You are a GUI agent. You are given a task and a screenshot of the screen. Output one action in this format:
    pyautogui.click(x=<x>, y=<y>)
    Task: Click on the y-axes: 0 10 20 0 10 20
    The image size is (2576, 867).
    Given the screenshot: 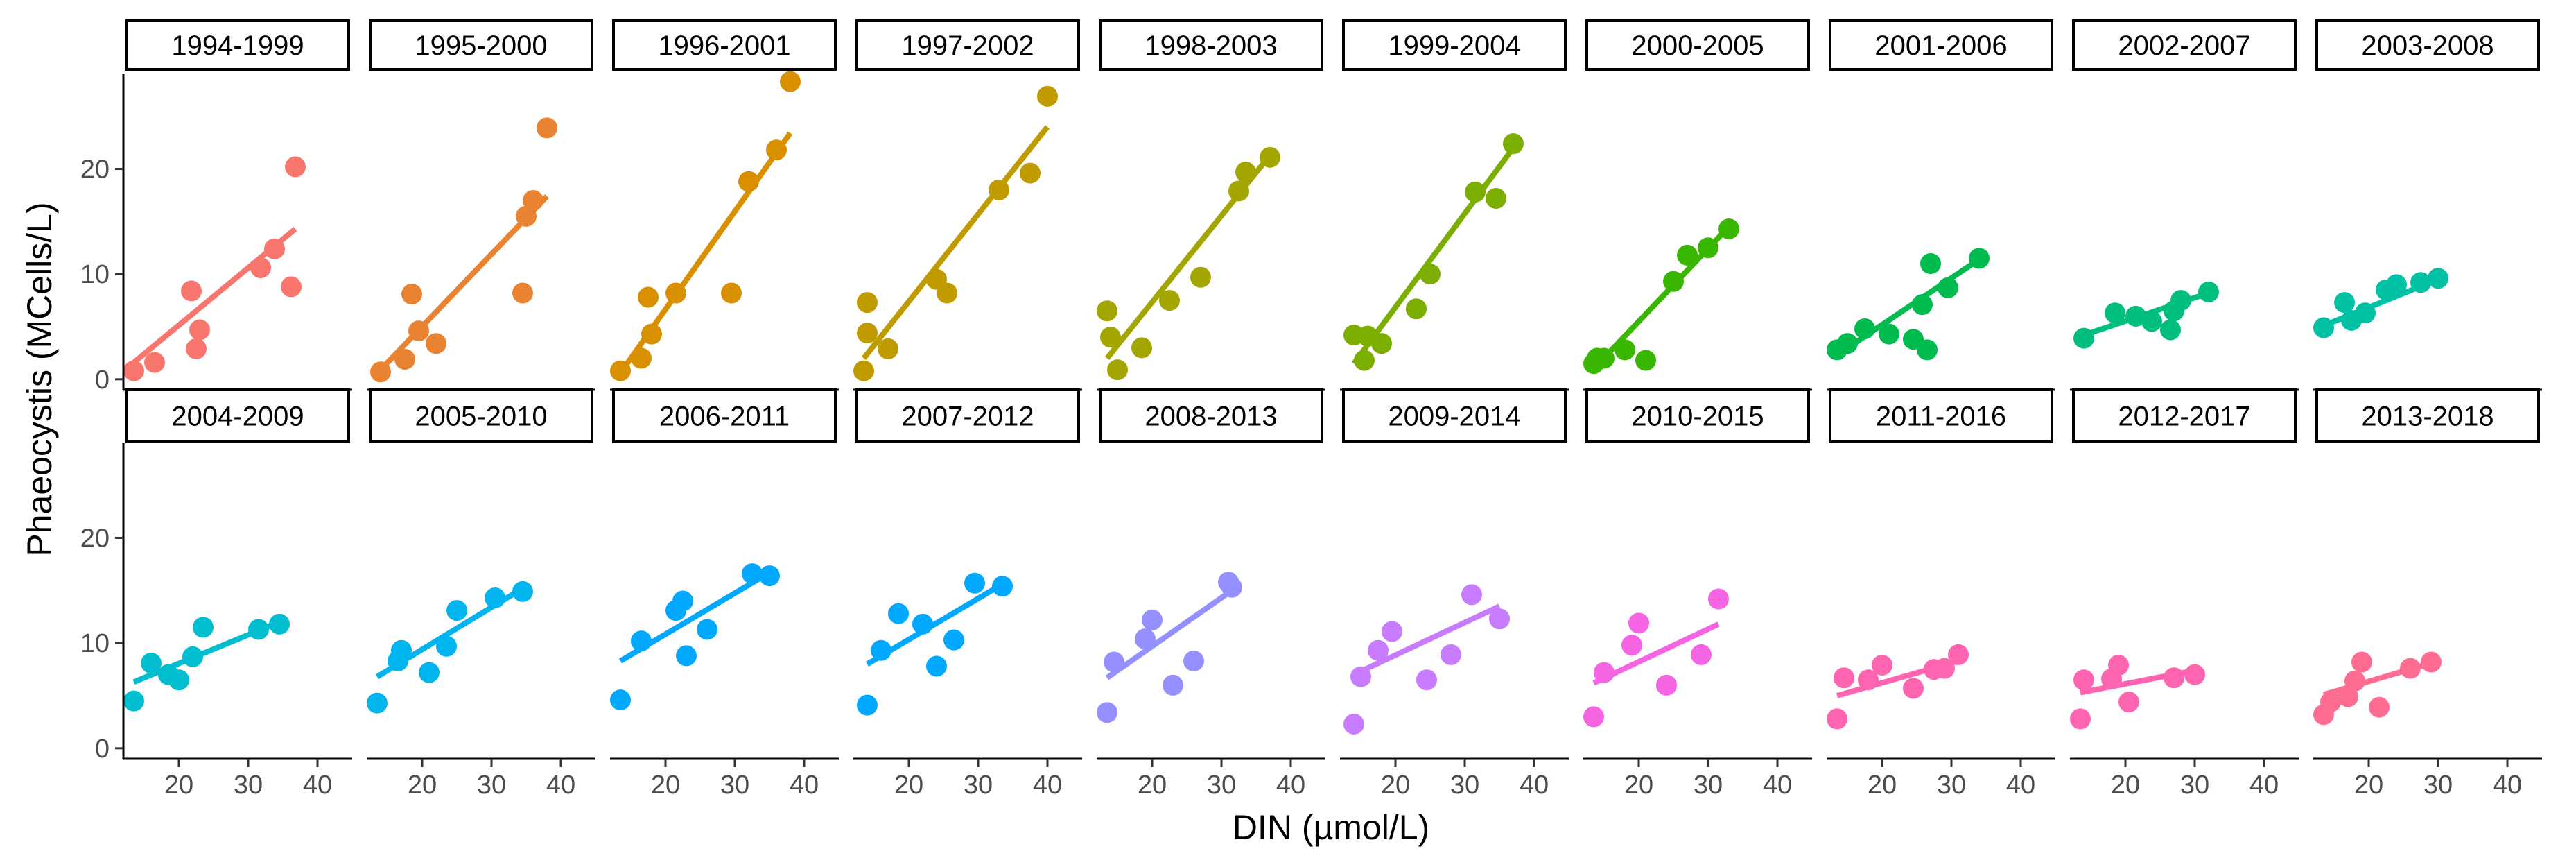 What is the action you would take?
    pyautogui.click(x=102, y=419)
    